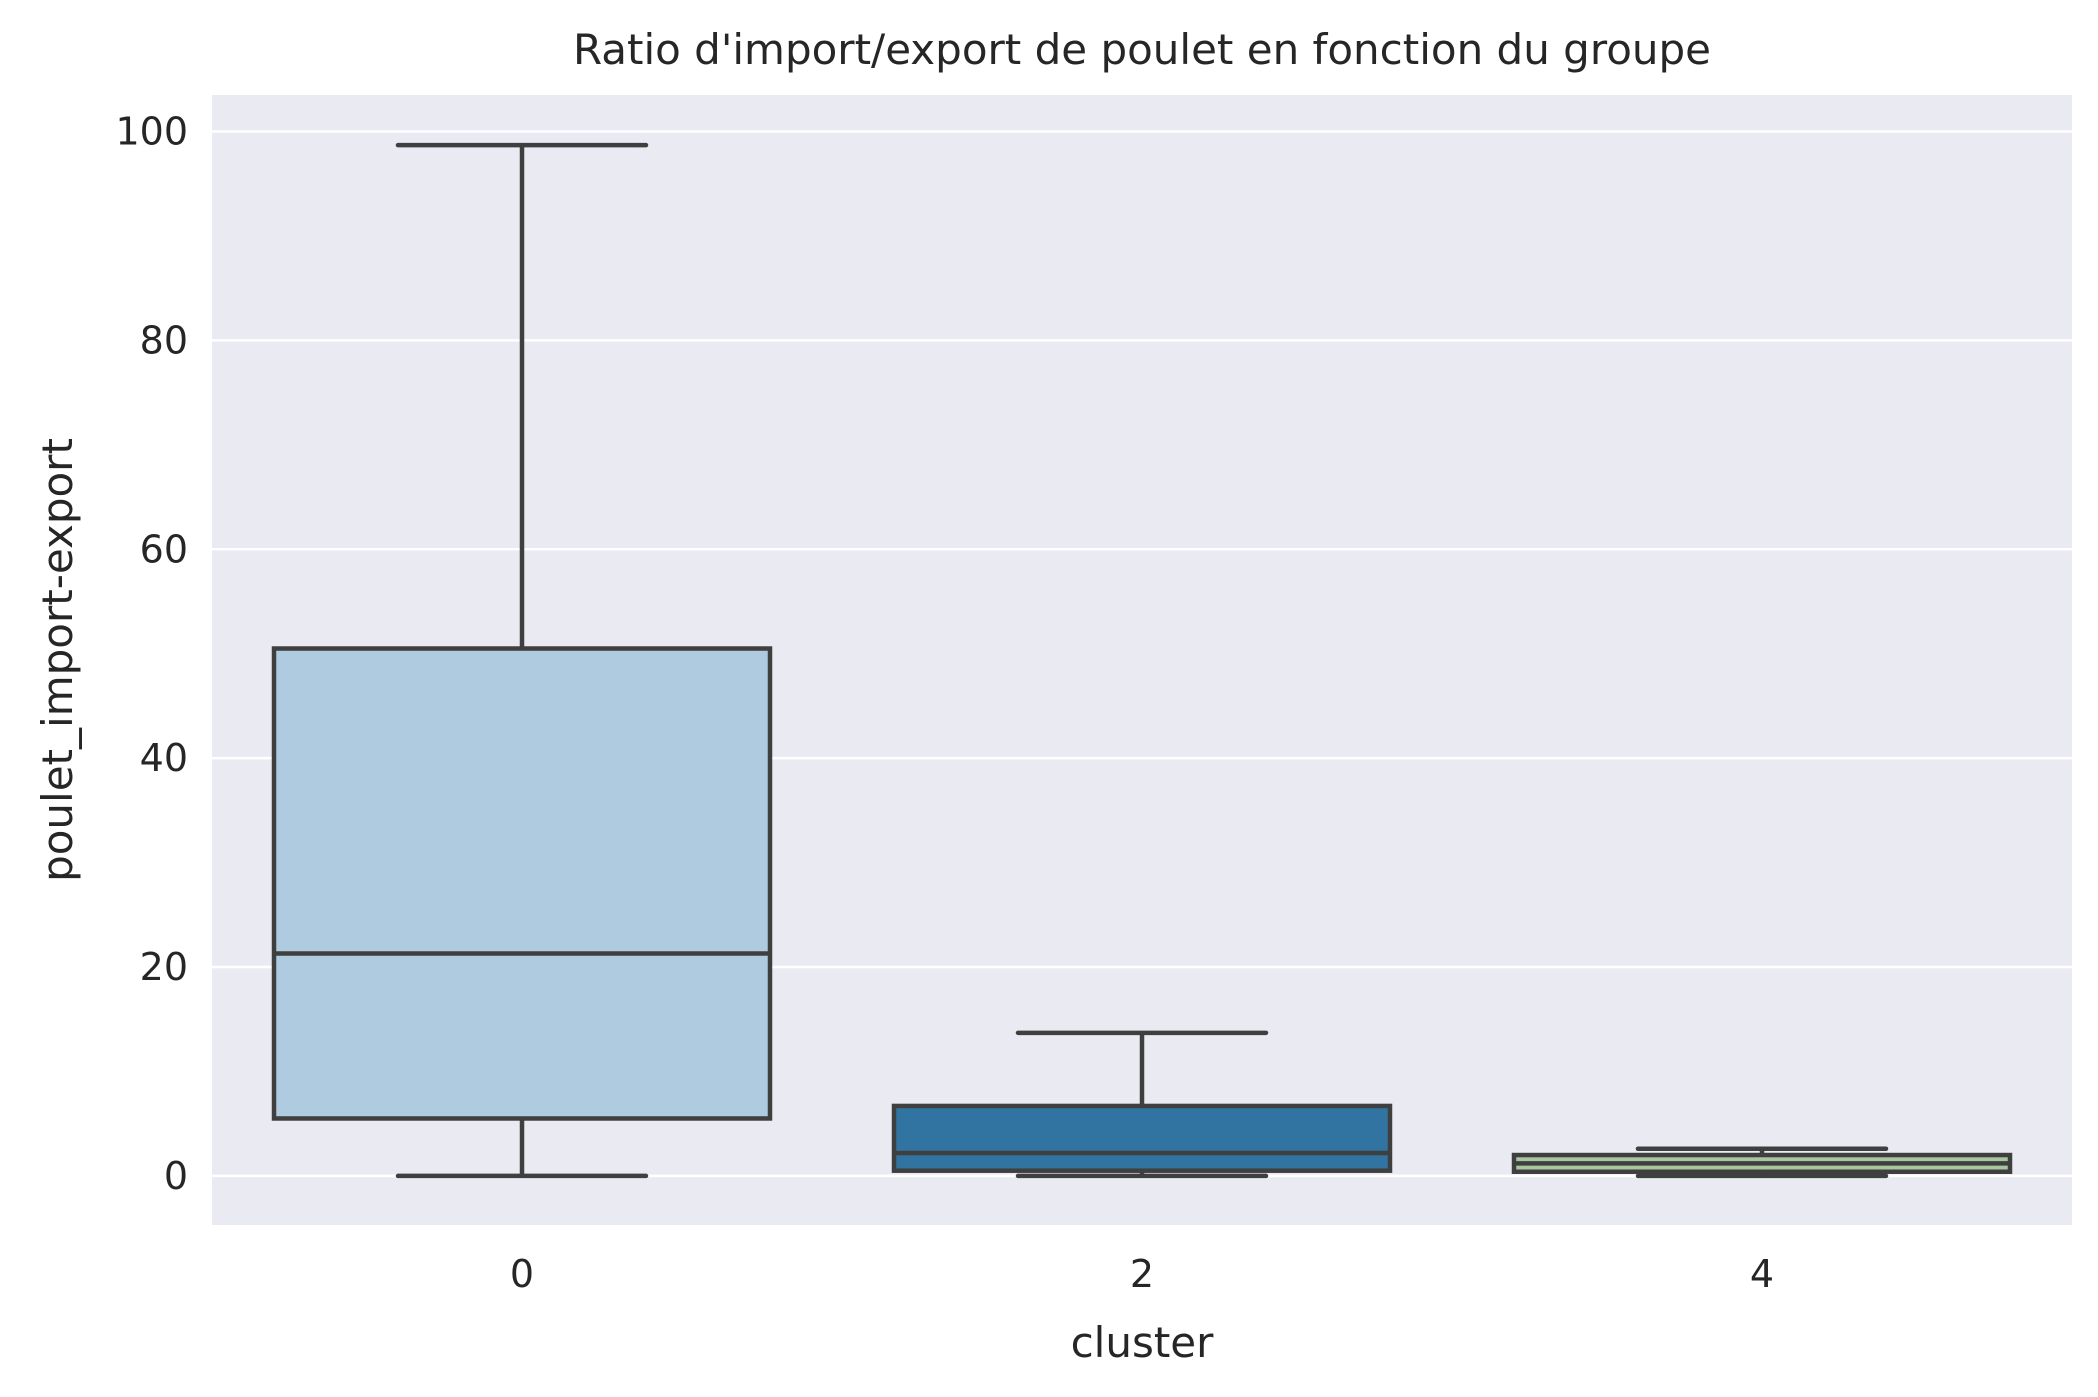  What do you see at coordinates (164, 549) in the screenshot?
I see `y-tick-label: 60` at bounding box center [164, 549].